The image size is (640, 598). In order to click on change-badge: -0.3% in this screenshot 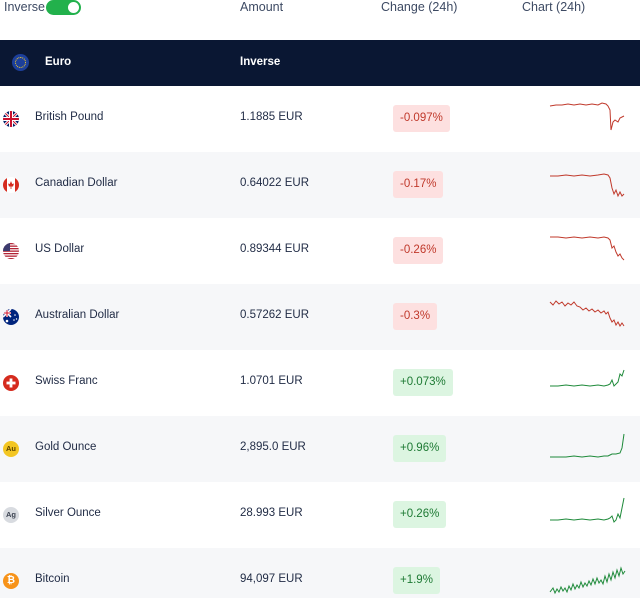, I will do `click(415, 316)`.